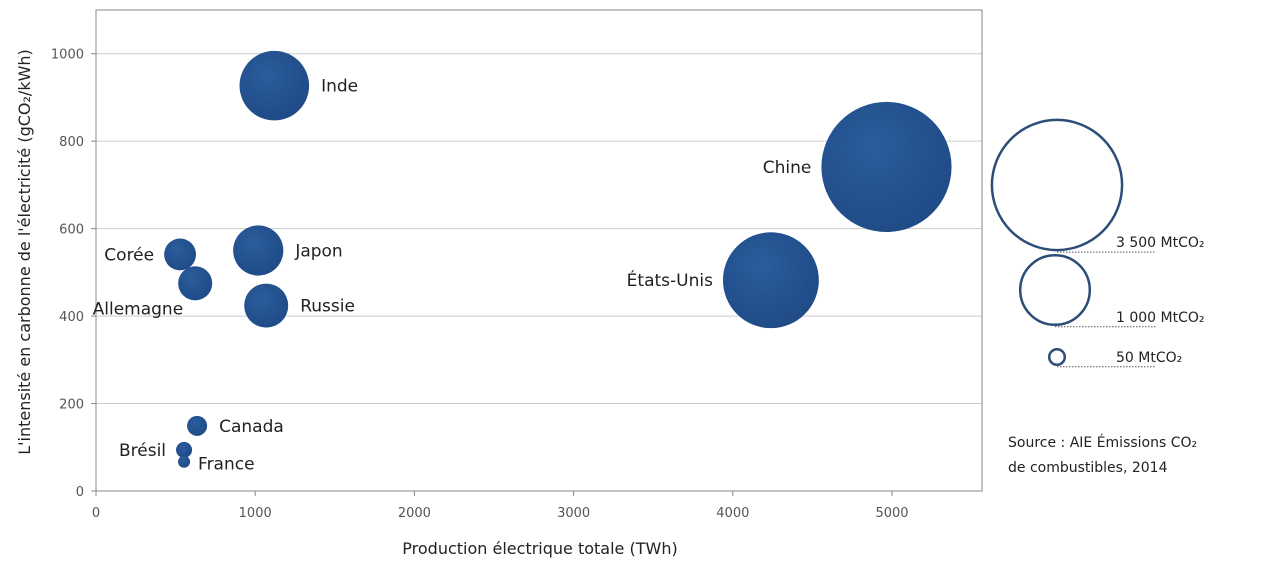  I want to click on bubble-allemagne, so click(195, 283).